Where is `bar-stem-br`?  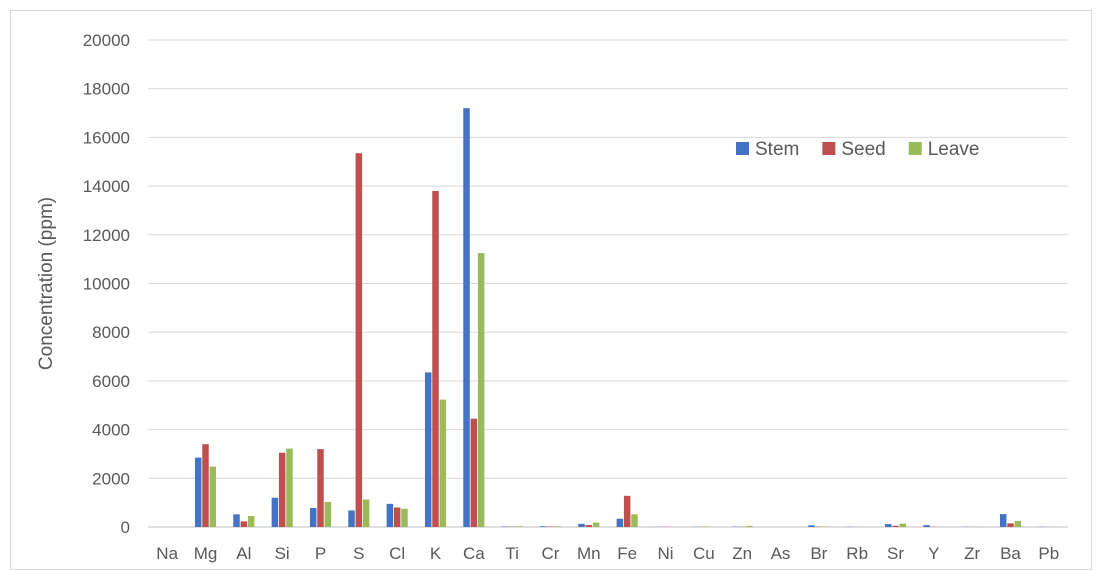 bar-stem-br is located at coordinates (811, 526).